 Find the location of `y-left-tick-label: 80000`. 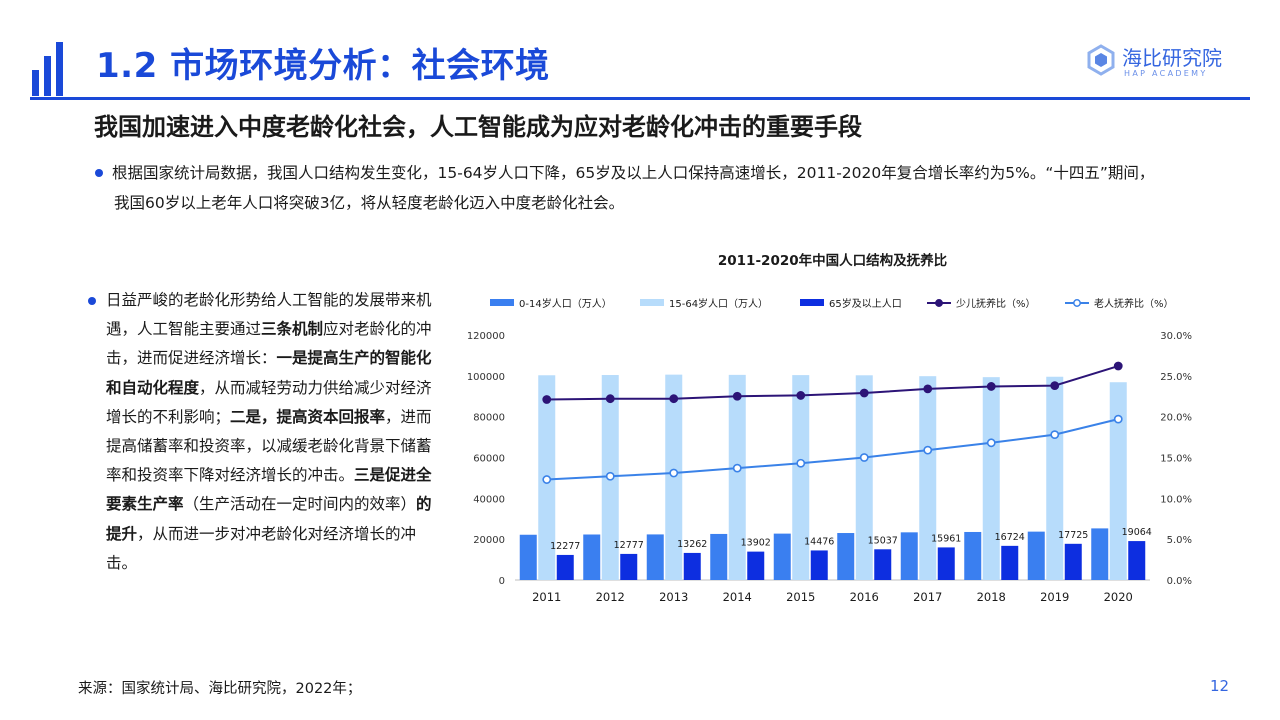

y-left-tick-label: 80000 is located at coordinates (489, 418).